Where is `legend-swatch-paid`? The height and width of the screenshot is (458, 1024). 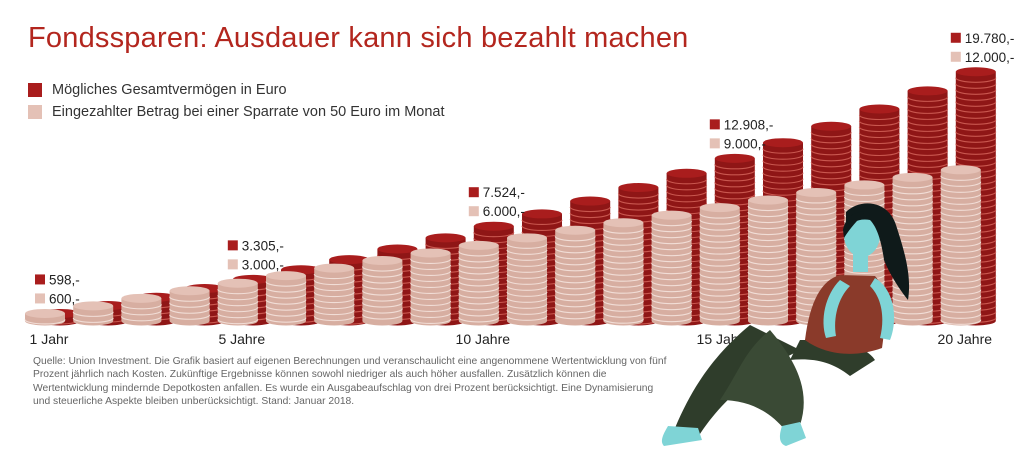
legend-swatch-paid is located at coordinates (35, 112).